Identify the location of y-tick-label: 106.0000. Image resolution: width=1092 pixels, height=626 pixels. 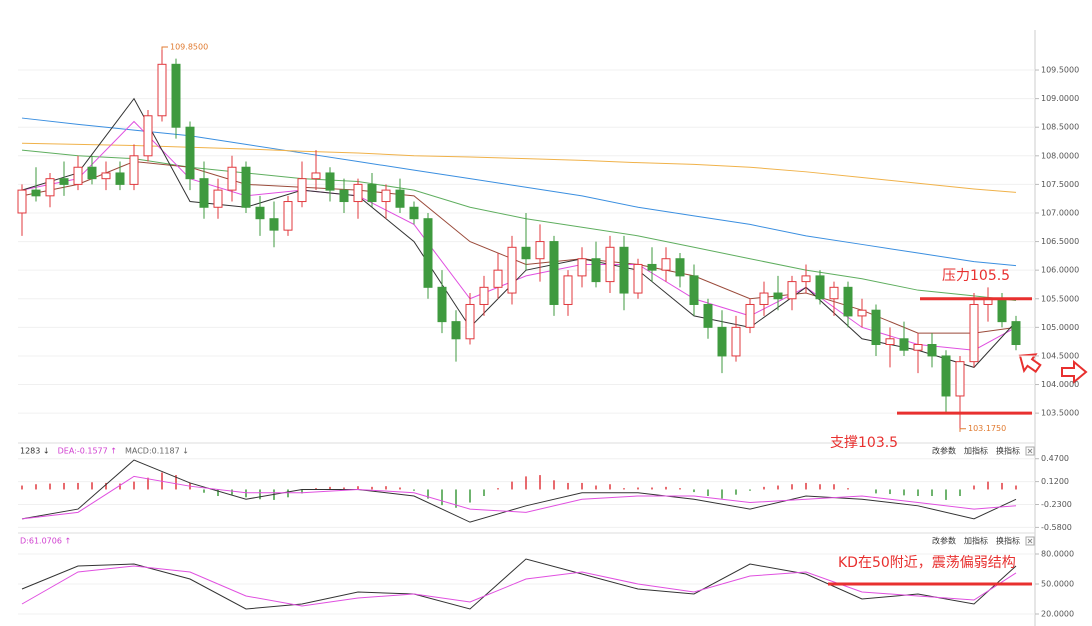
(1060, 270).